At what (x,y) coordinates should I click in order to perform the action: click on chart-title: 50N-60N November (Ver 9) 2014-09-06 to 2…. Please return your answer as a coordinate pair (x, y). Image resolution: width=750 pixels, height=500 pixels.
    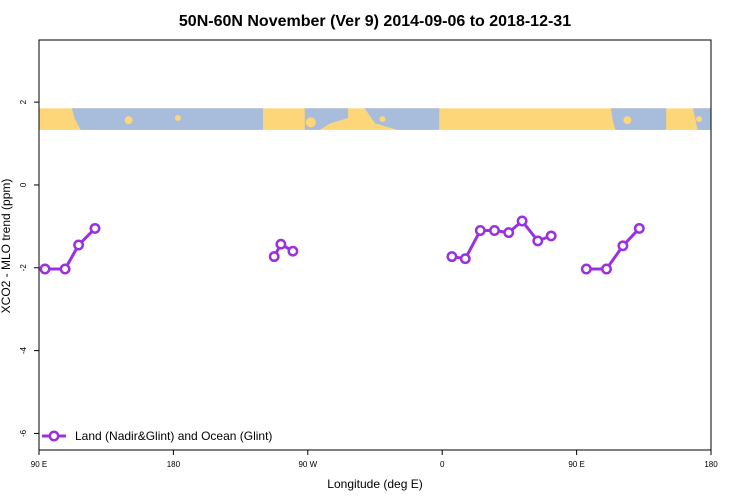
    Looking at the image, I should click on (375, 21).